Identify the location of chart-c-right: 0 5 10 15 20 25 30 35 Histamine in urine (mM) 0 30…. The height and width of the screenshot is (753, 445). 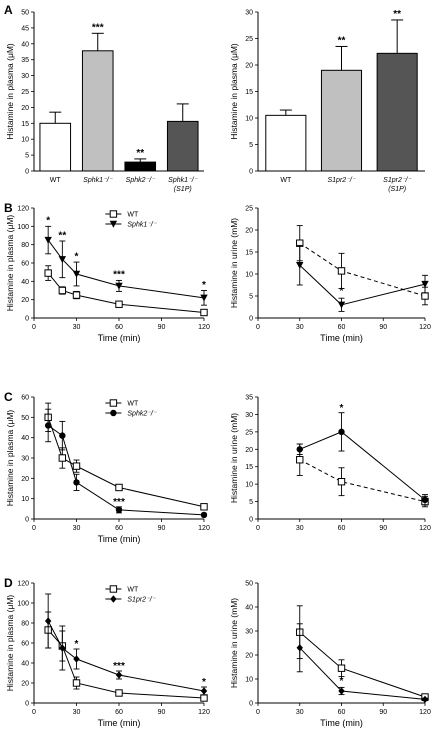
(330, 464).